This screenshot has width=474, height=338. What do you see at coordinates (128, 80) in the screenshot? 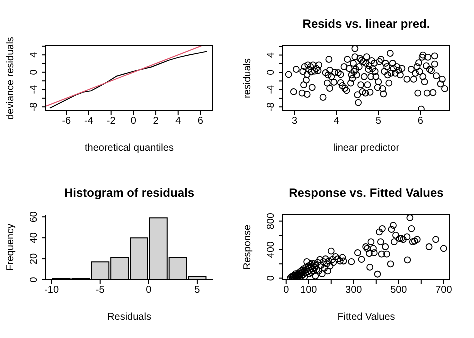
I see `line-series` at bounding box center [128, 80].